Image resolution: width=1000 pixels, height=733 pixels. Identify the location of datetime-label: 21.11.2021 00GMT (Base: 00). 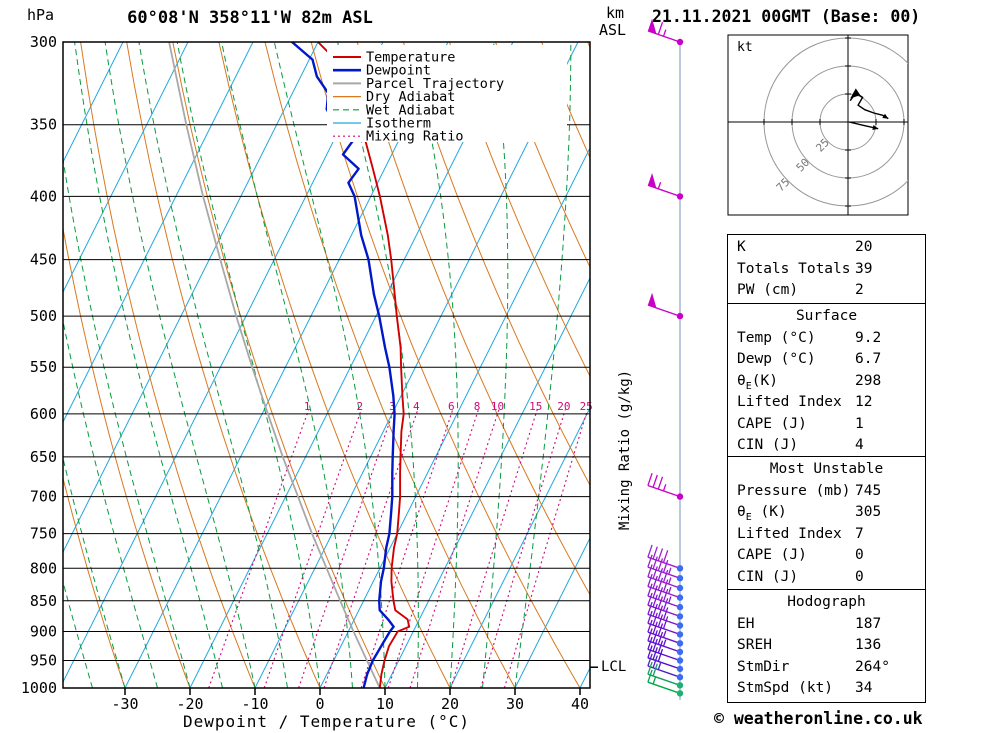
(786, 16).